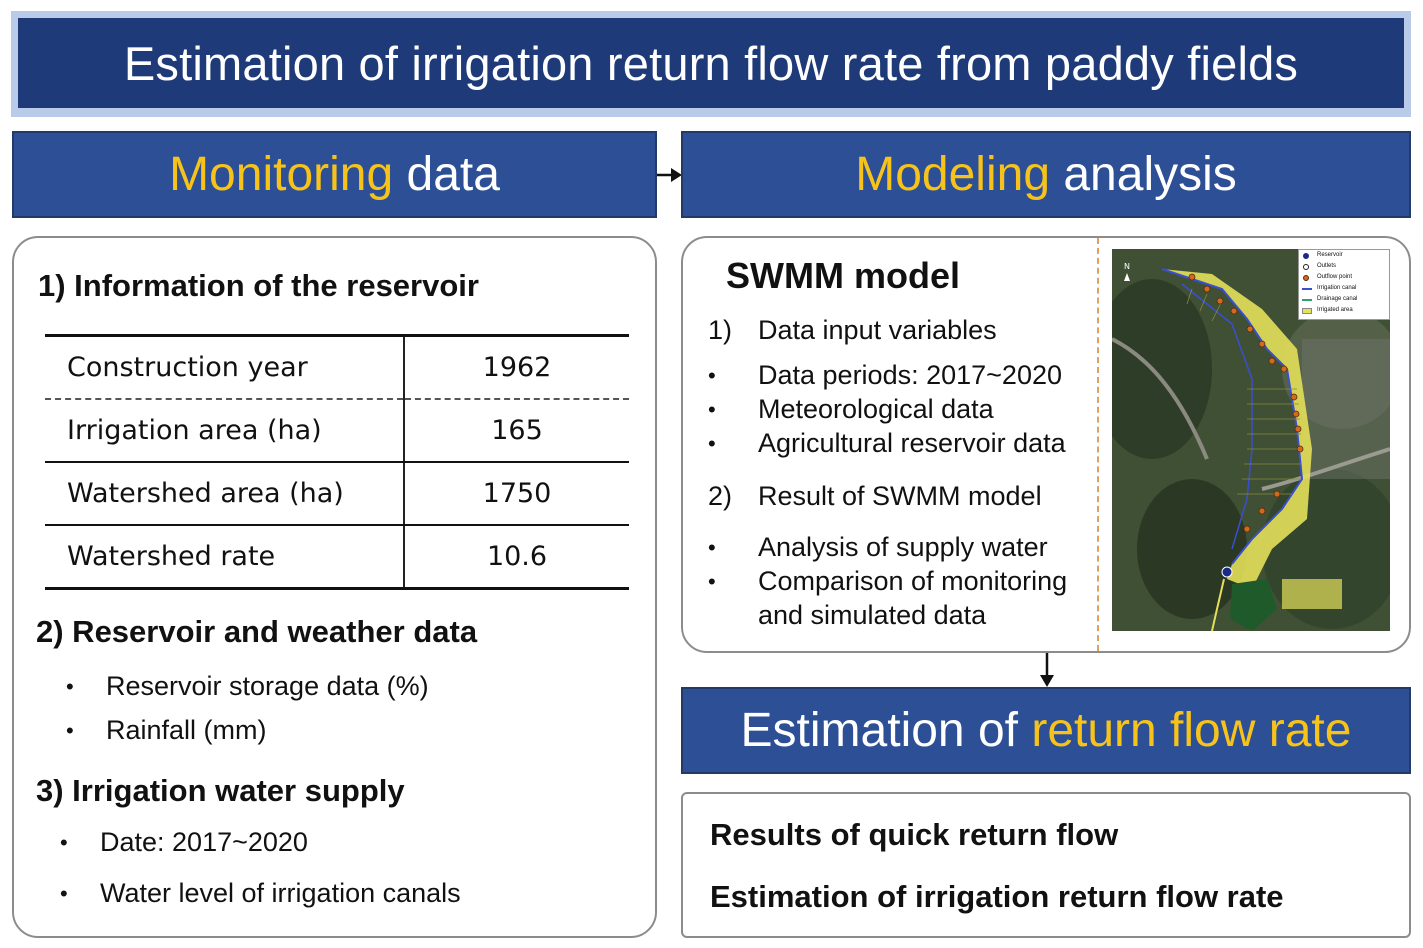  Describe the element at coordinates (1335, 310) in the screenshot. I see `legend-label: Irrigated area` at that location.